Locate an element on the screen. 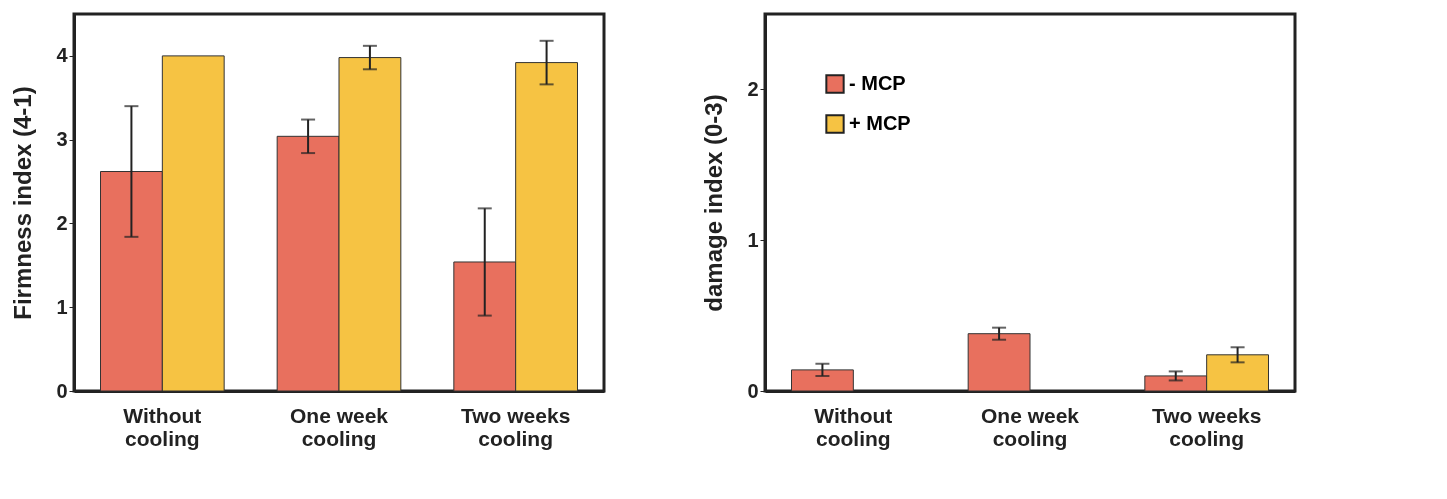 This screenshot has height=499, width=1447. y-tick-label: 4 is located at coordinates (62, 55).